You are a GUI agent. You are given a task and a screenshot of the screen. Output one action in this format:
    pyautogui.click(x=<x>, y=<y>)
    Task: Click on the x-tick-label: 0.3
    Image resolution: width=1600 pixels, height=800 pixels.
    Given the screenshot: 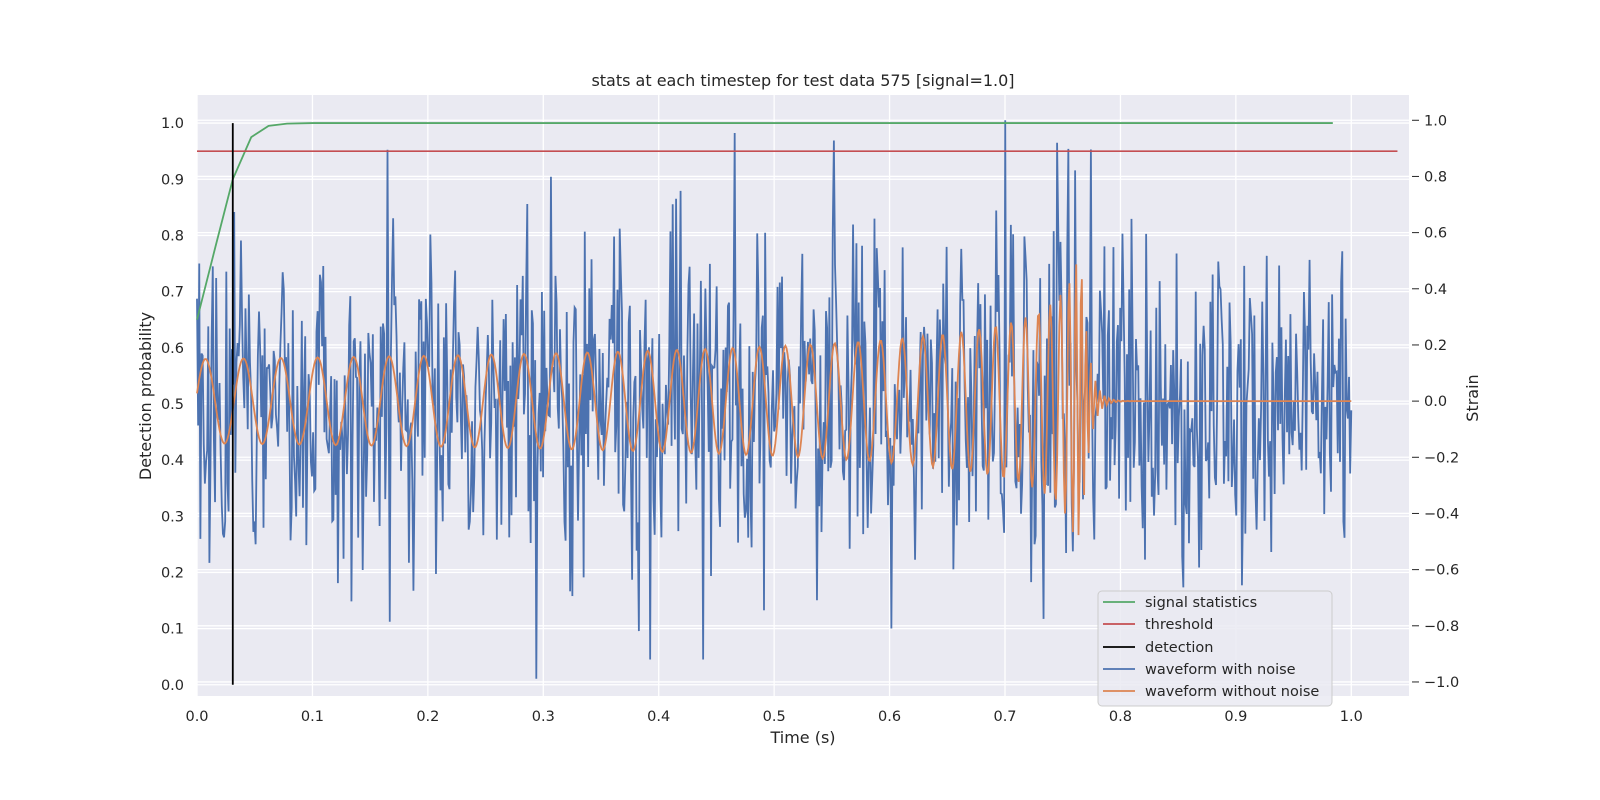 What is the action you would take?
    pyautogui.click(x=543, y=717)
    